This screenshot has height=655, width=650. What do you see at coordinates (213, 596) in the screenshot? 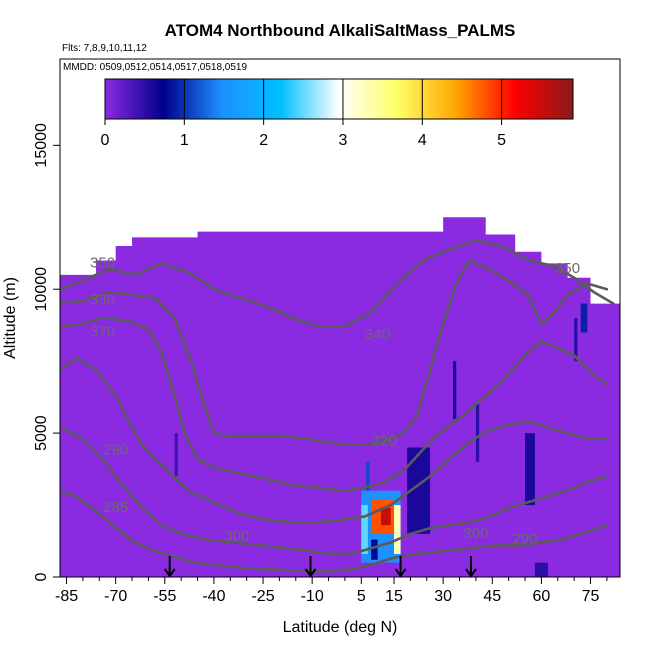
I see `x-tick-label: -40` at bounding box center [213, 596].